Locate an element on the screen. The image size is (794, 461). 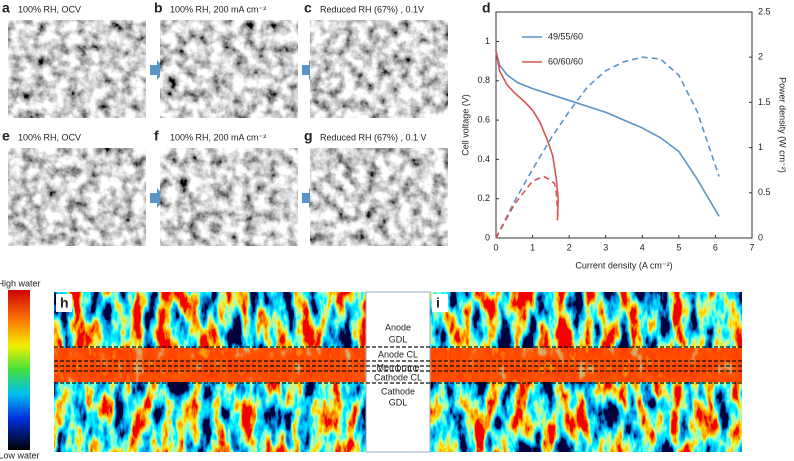
y2-tick-label: 2 is located at coordinates (760, 57).